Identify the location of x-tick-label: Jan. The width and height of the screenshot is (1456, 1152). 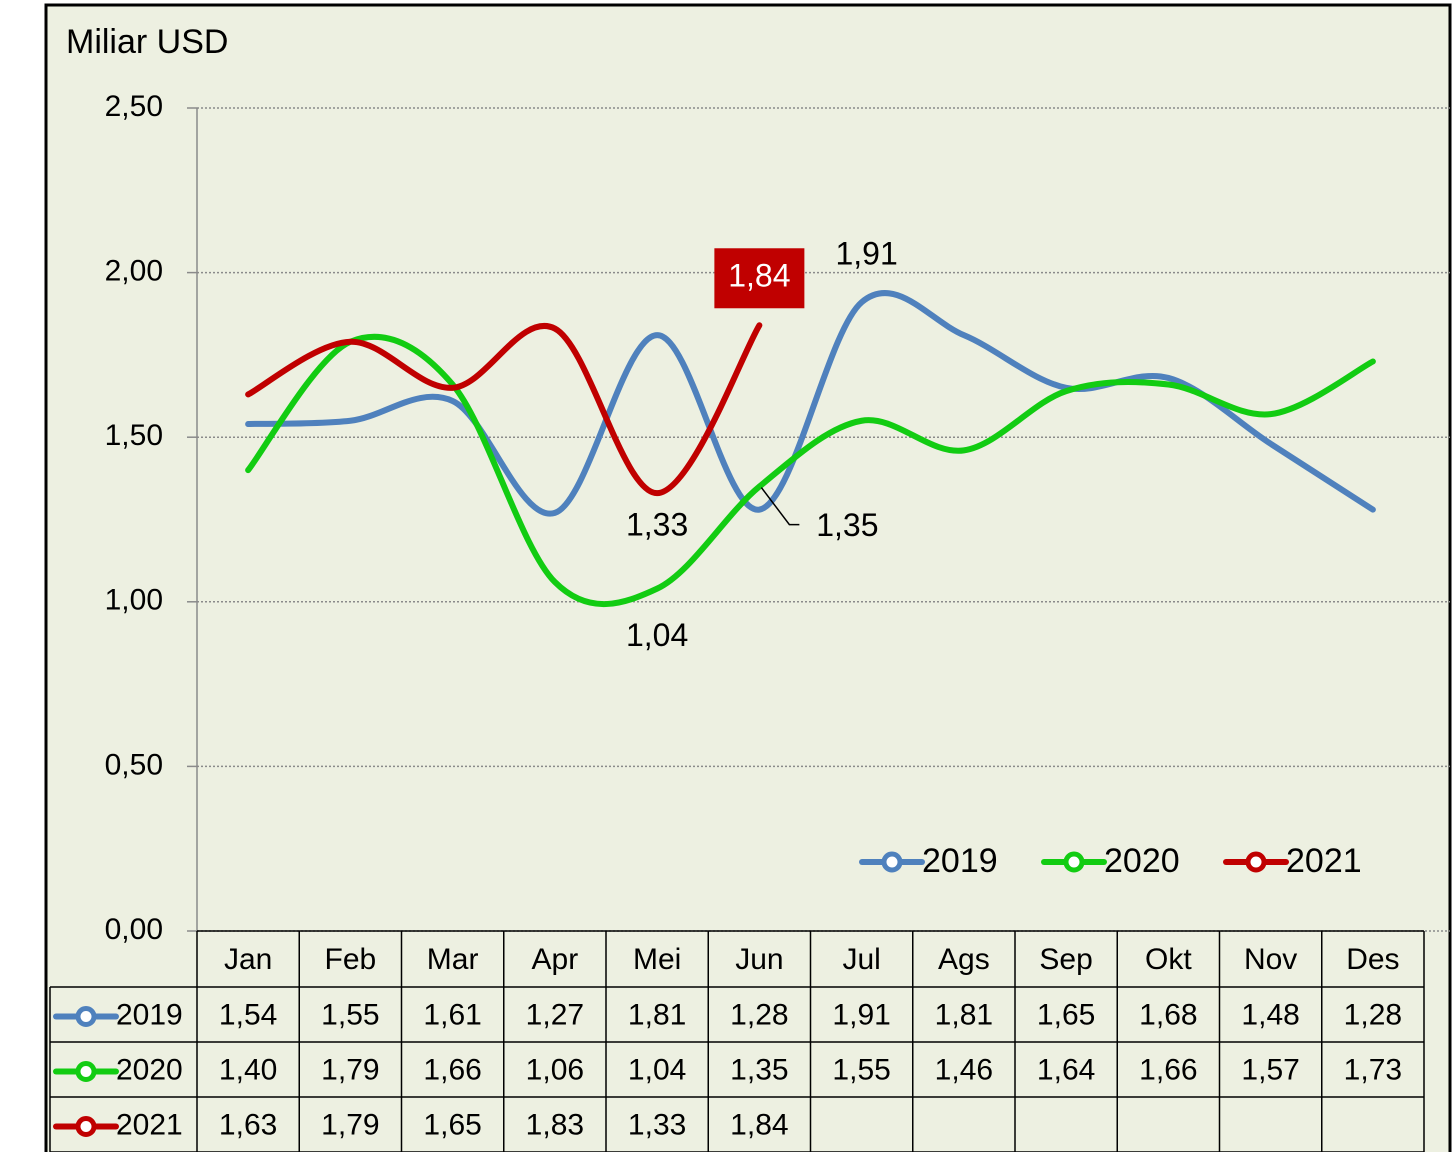
(248, 959).